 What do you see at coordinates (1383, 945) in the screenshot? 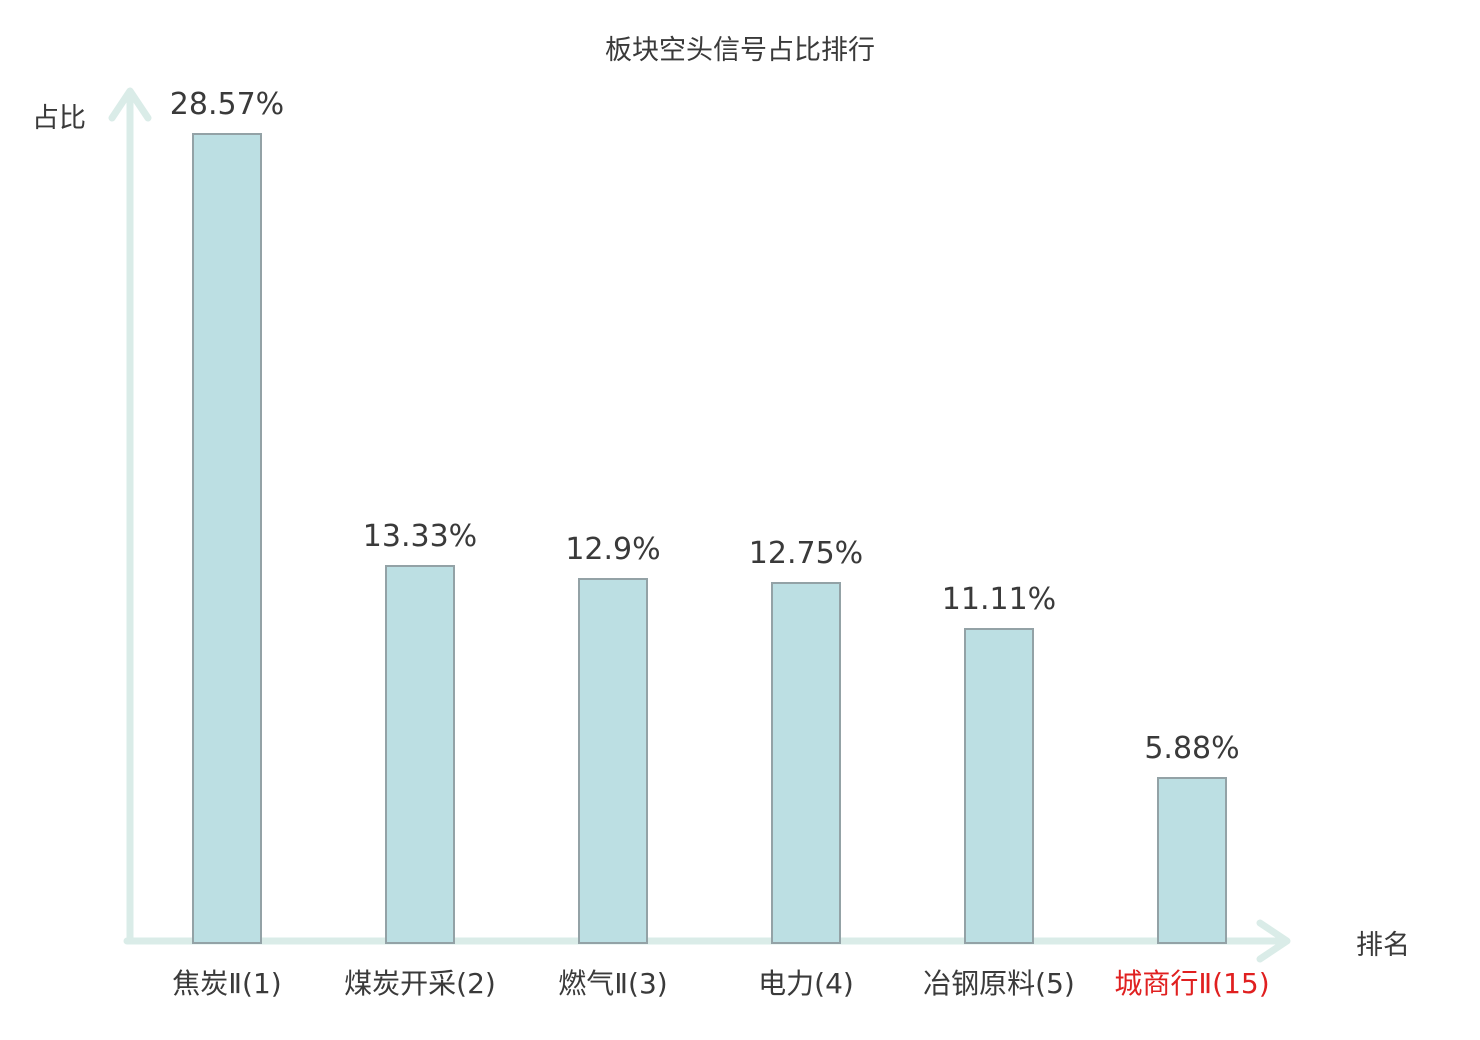
I see `x-axis-label: 排名` at bounding box center [1383, 945].